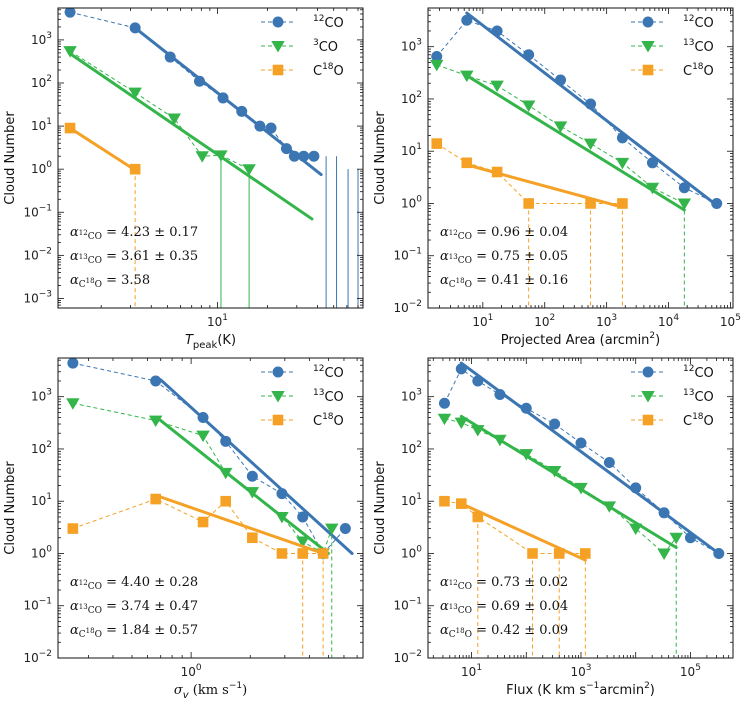 The width and height of the screenshot is (753, 712). What do you see at coordinates (504, 583) in the screenshot?
I see `alpha-annotation: α12CO = 0.73 ± 0.02` at bounding box center [504, 583].